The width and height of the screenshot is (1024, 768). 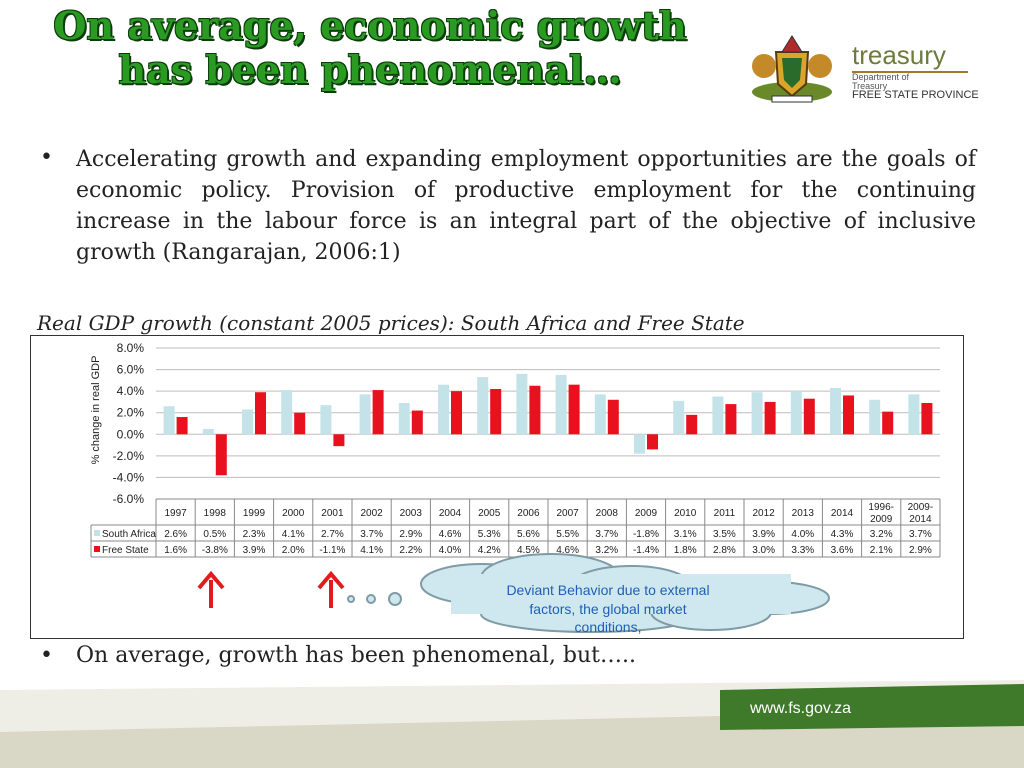 I want to click on y-axis-label: % change in real GDP, so click(x=96, y=410).